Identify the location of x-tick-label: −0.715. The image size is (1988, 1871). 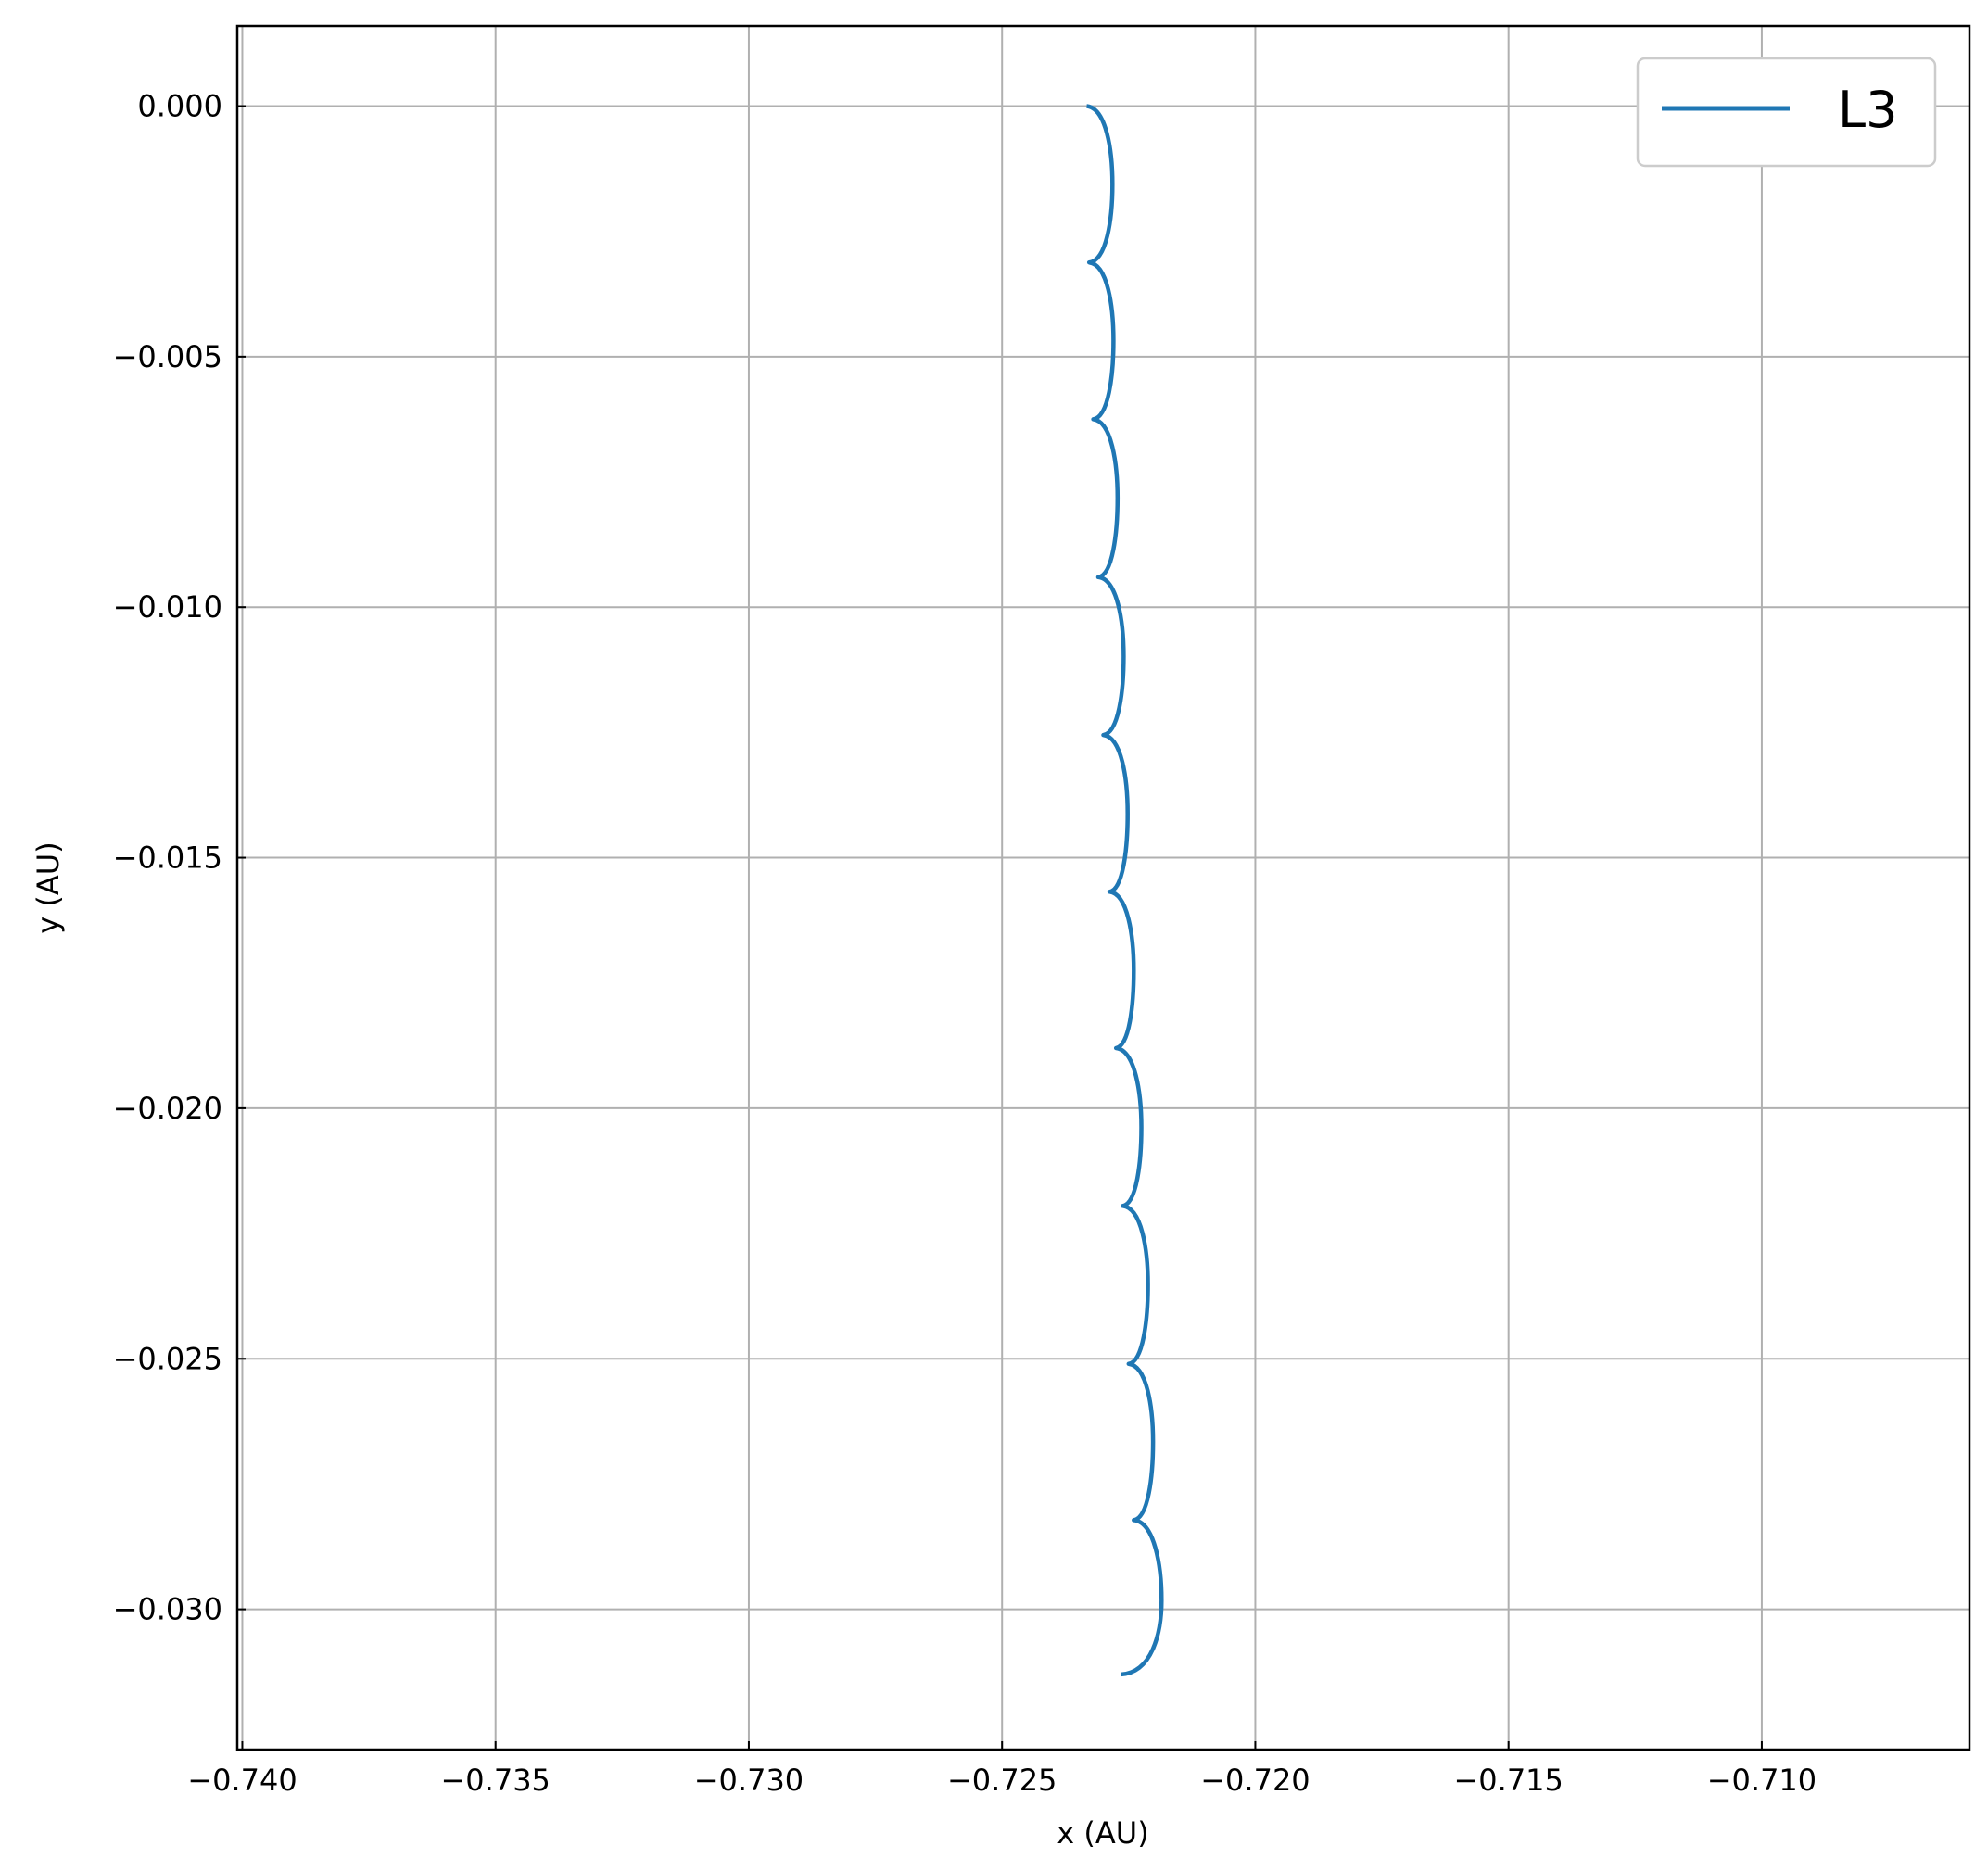
(1508, 1781).